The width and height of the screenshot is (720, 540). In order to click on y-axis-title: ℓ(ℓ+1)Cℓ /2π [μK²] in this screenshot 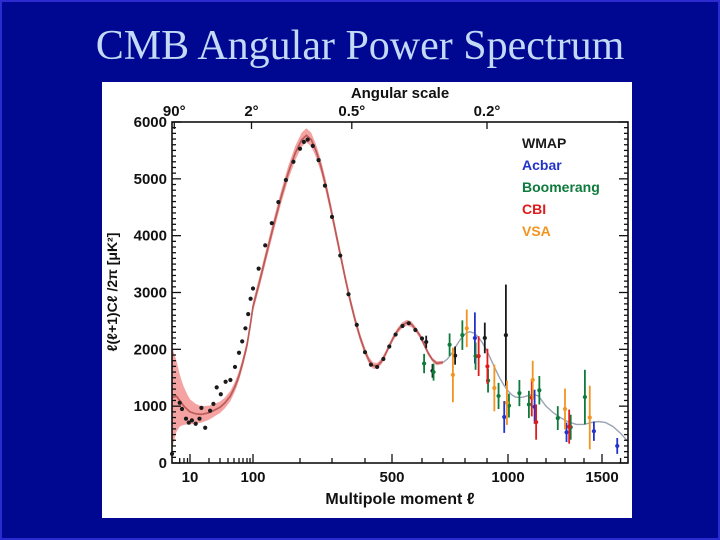, I will do `click(112, 292)`.